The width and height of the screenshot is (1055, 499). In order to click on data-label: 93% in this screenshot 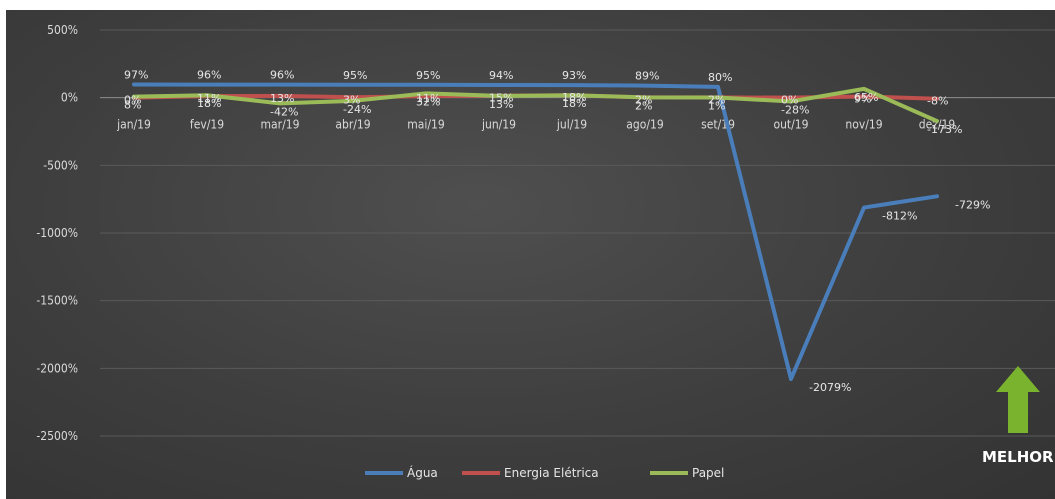, I will do `click(574, 75)`.